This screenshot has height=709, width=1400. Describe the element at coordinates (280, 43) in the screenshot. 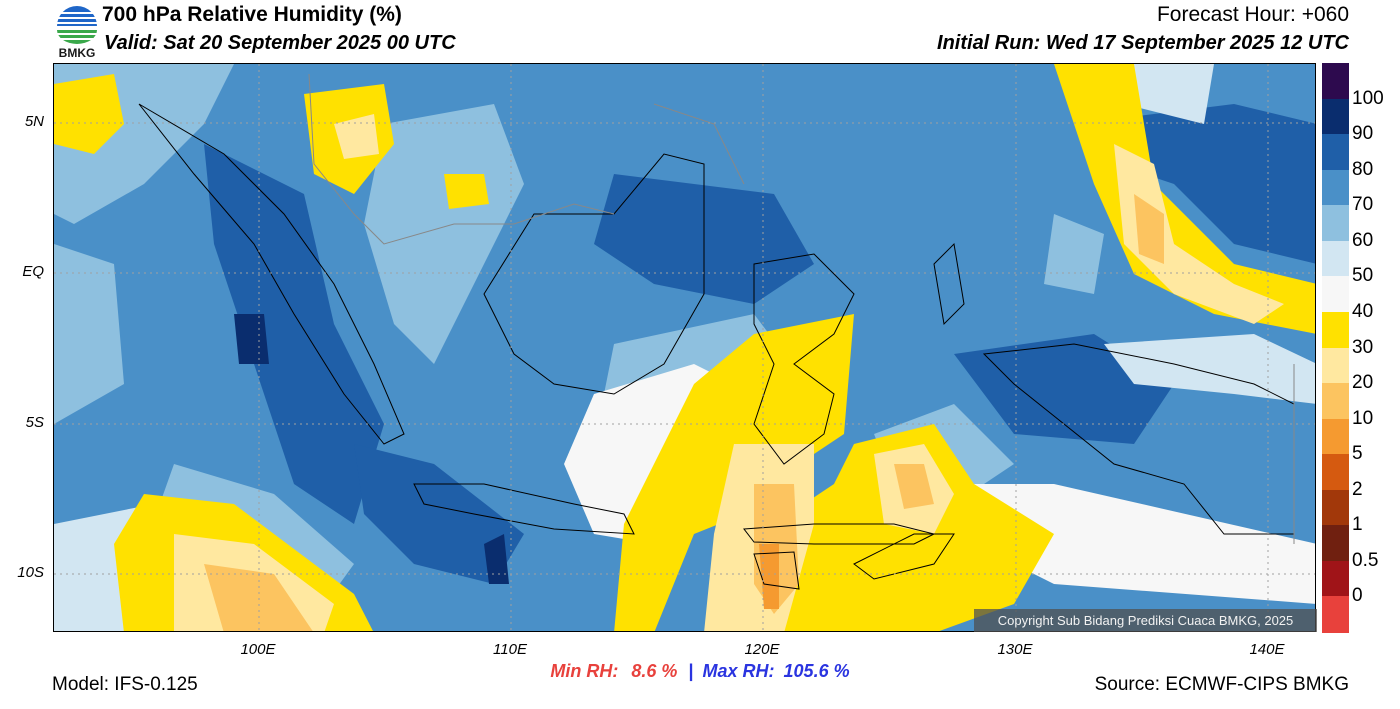

I see `valid-time: Valid: Sat 20 September 2025 00 UTC` at that location.